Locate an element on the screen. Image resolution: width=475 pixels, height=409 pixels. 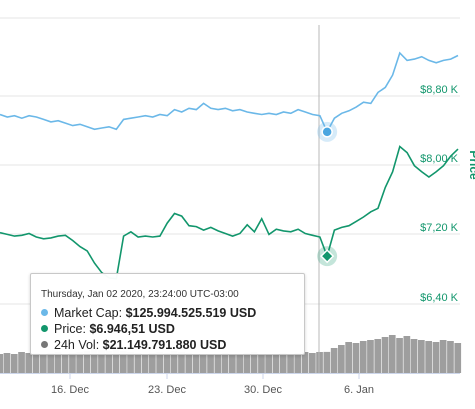
market-cap-hover-point is located at coordinates (327, 132).